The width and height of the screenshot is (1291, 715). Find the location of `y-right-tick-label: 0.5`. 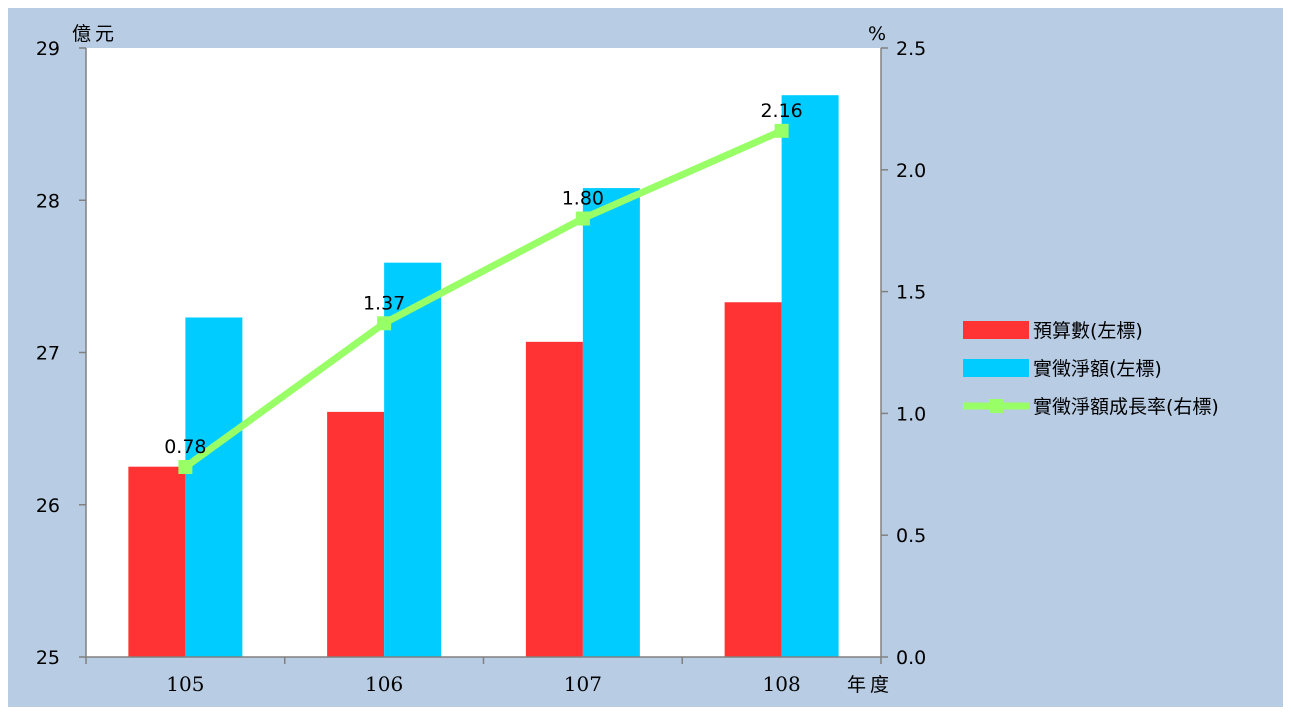

y-right-tick-label: 0.5 is located at coordinates (911, 536).